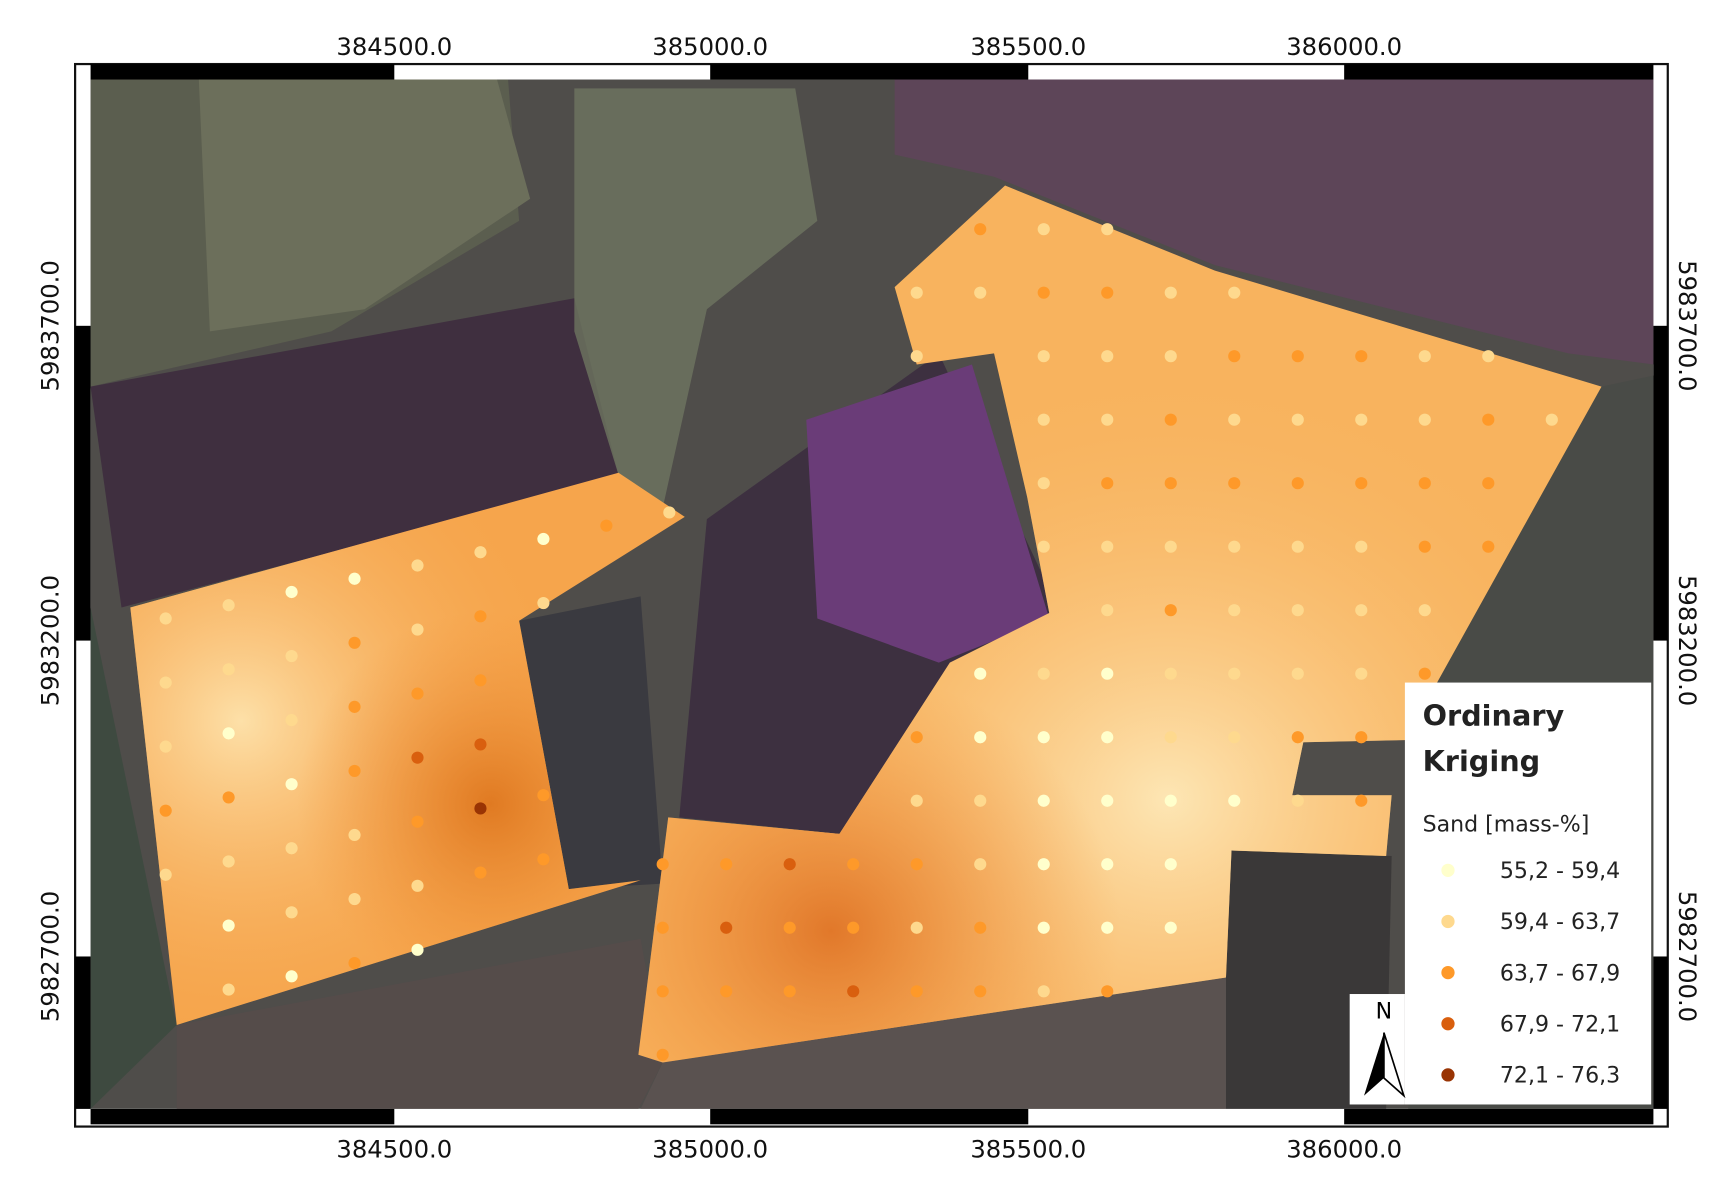 The image size is (1723, 1184). What do you see at coordinates (1560, 922) in the screenshot?
I see `legend-label: 59,4 - 63,7` at bounding box center [1560, 922].